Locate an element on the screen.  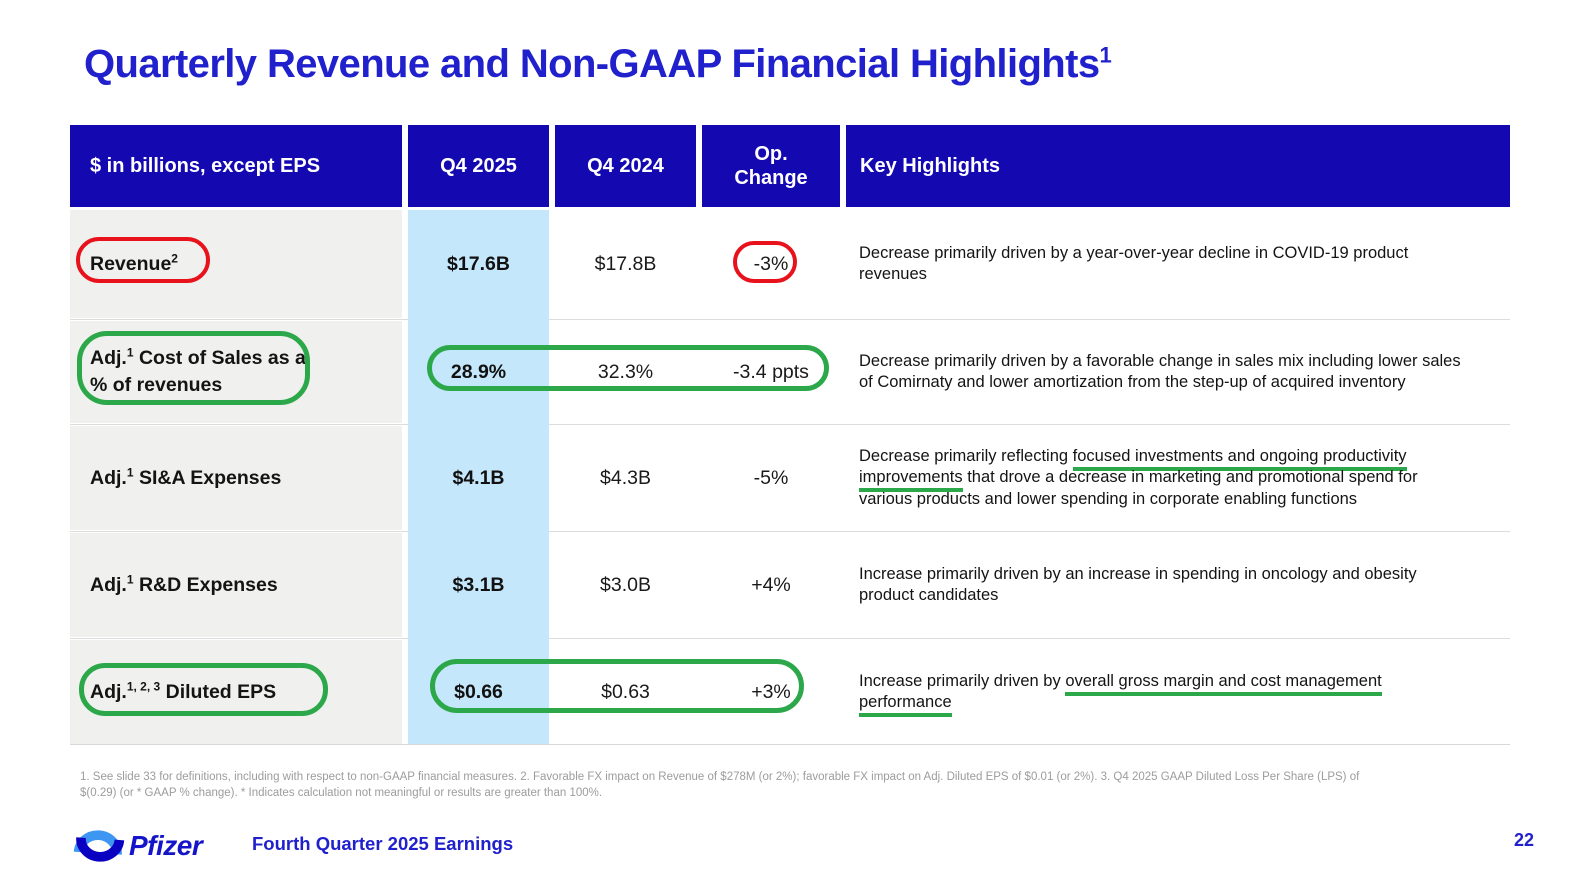
pfizer-logo: Pfizer is located at coordinates (136, 846).